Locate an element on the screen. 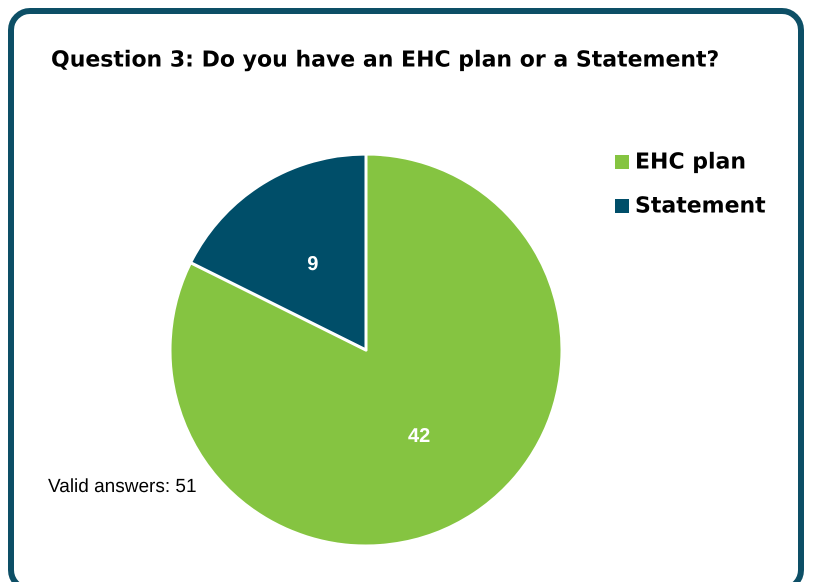 This screenshot has width=814, height=582. data-label: 9 is located at coordinates (312, 264).